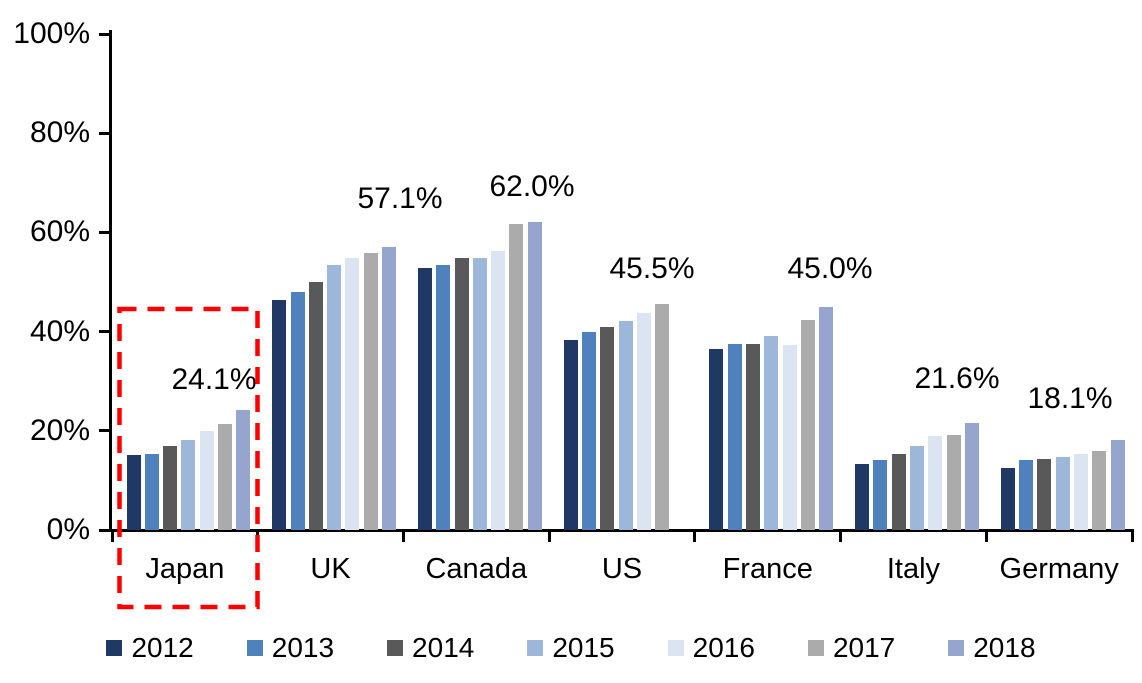 This screenshot has width=1142, height=683. I want to click on bar-germany-2017, so click(1099, 490).